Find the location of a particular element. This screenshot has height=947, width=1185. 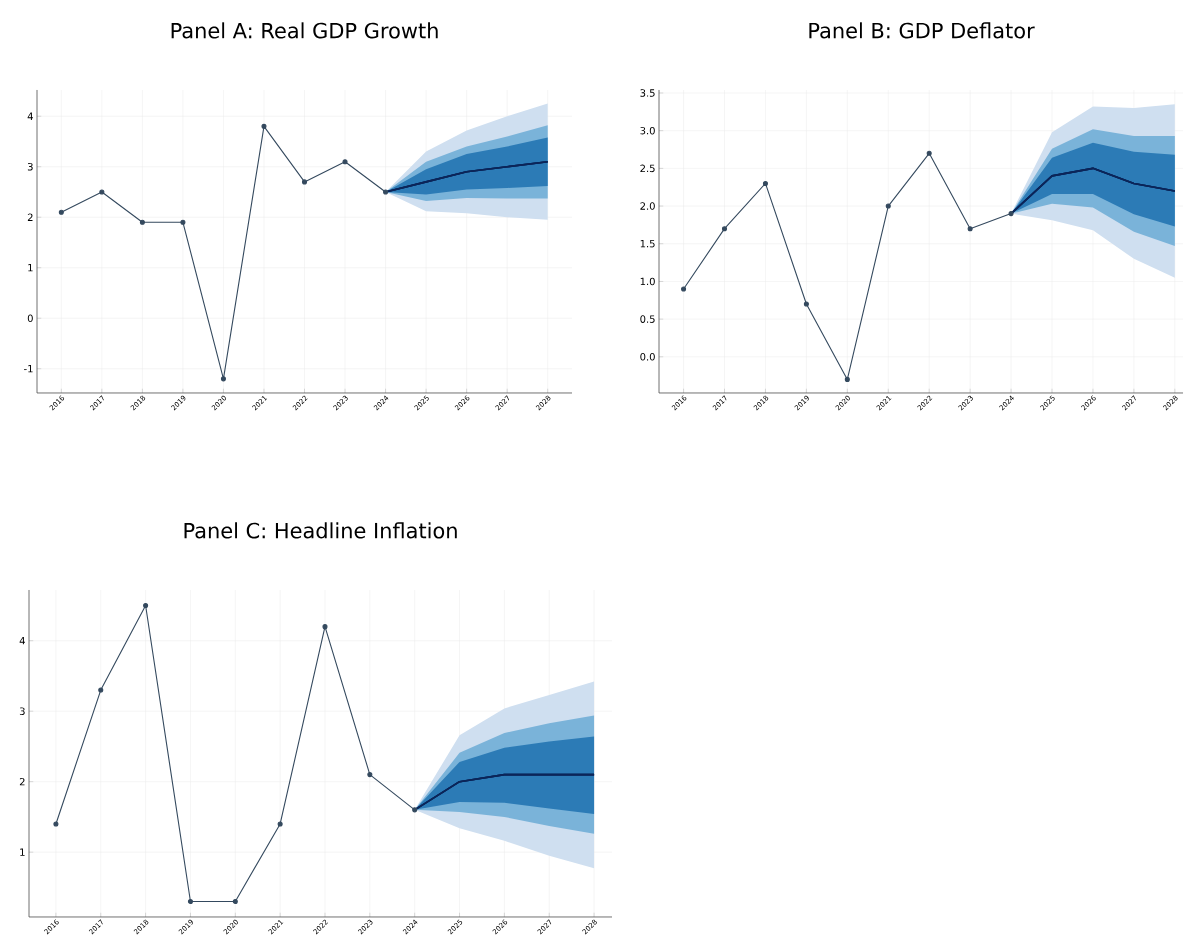

y-tick-label: 3.0 is located at coordinates (647, 130).